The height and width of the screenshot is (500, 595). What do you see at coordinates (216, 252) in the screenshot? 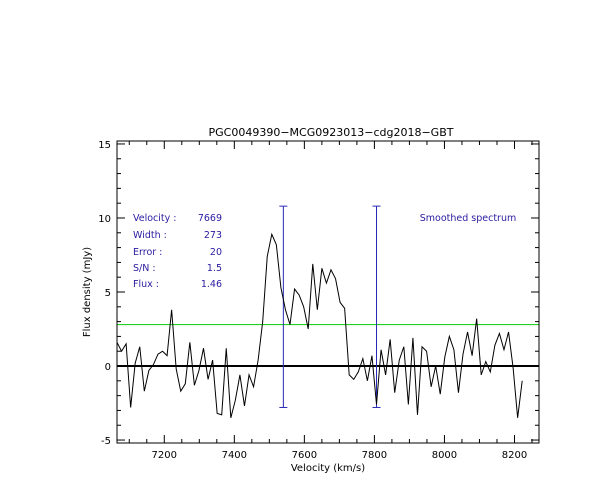
I see `annotation-value-error: 20` at bounding box center [216, 252].